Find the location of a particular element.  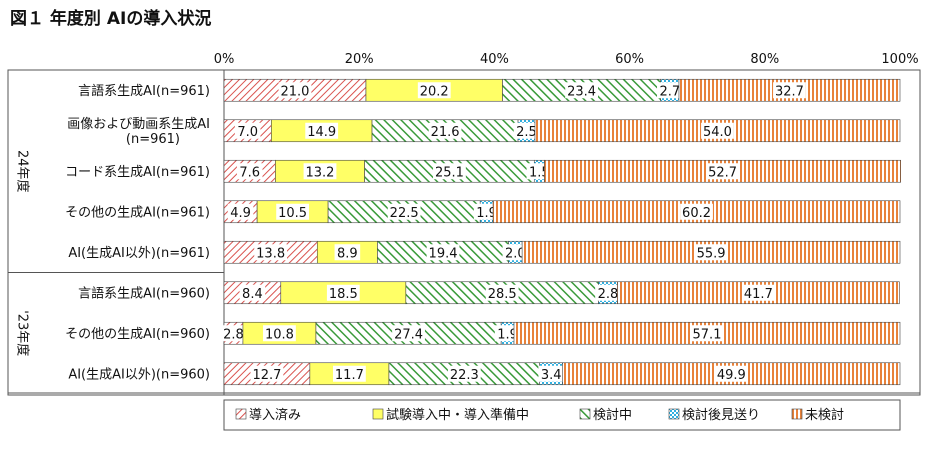

data-label: 10.8 is located at coordinates (279, 334).